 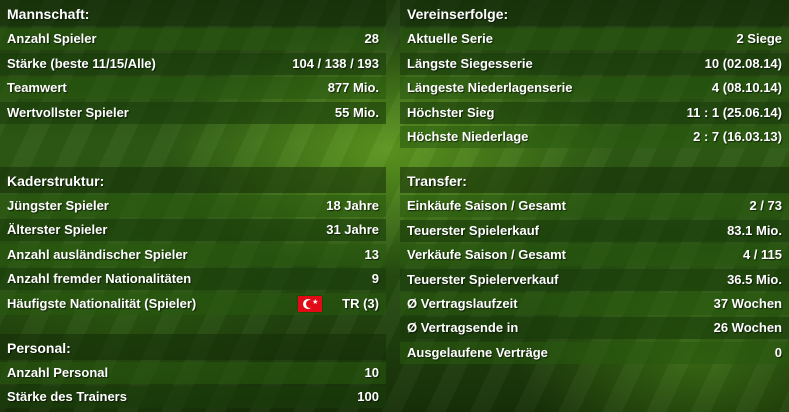 I want to click on stat-value: 100, so click(x=368, y=397).